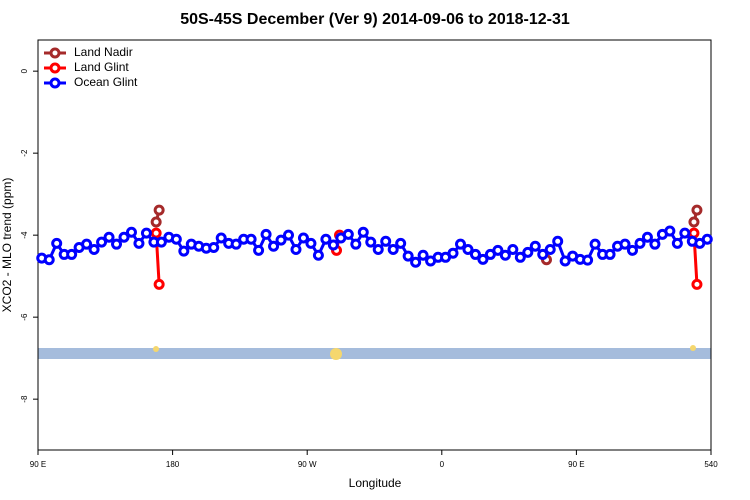 Image resolution: width=750 pixels, height=500 pixels. I want to click on legend-label: Land Nadir, so click(103, 52).